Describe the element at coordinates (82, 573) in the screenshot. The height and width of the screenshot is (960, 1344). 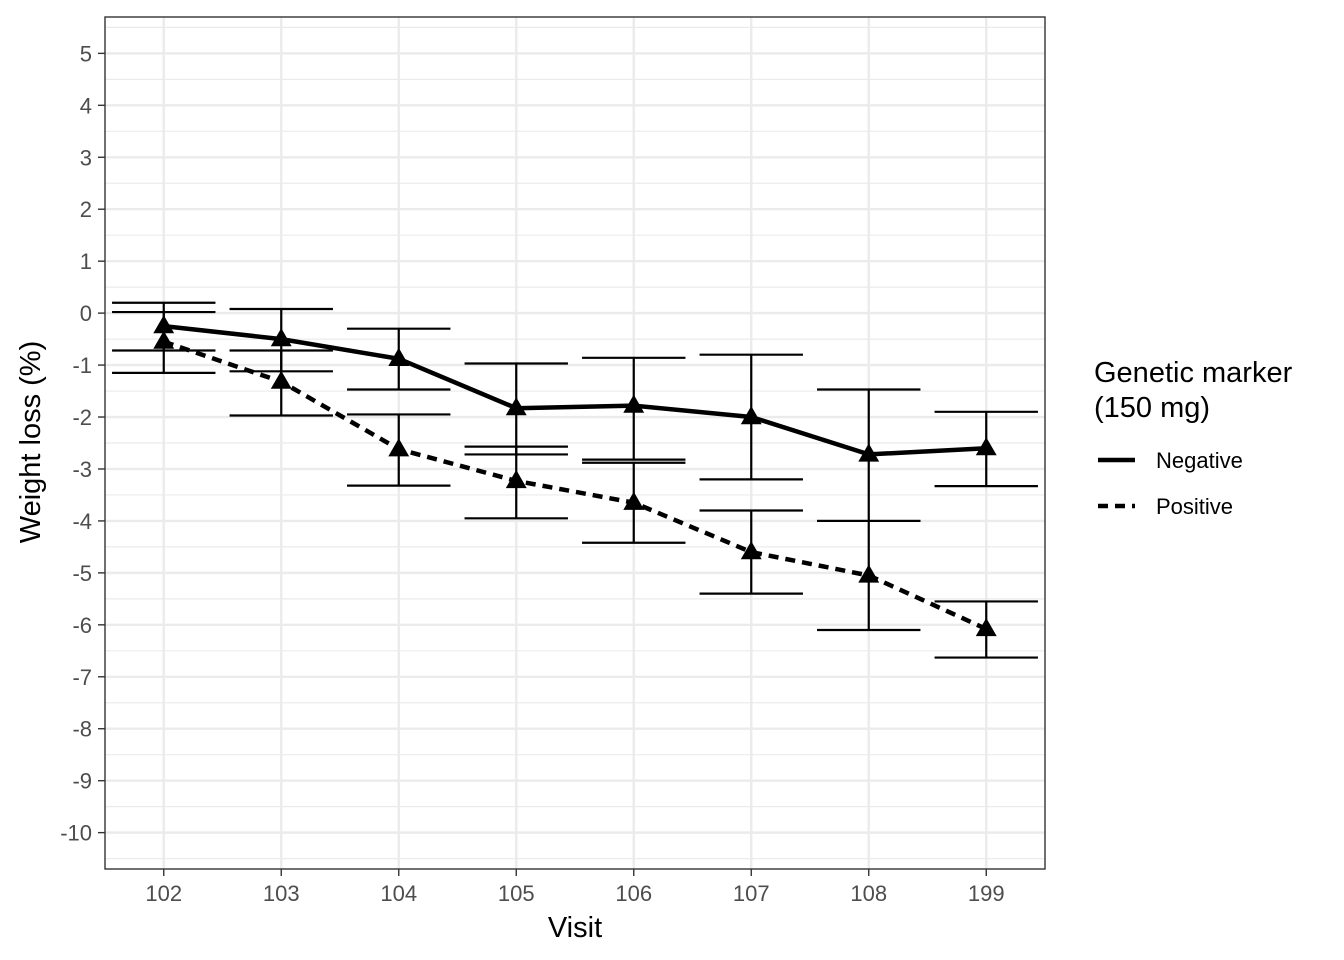
I see `y-tick-label: -5` at that location.